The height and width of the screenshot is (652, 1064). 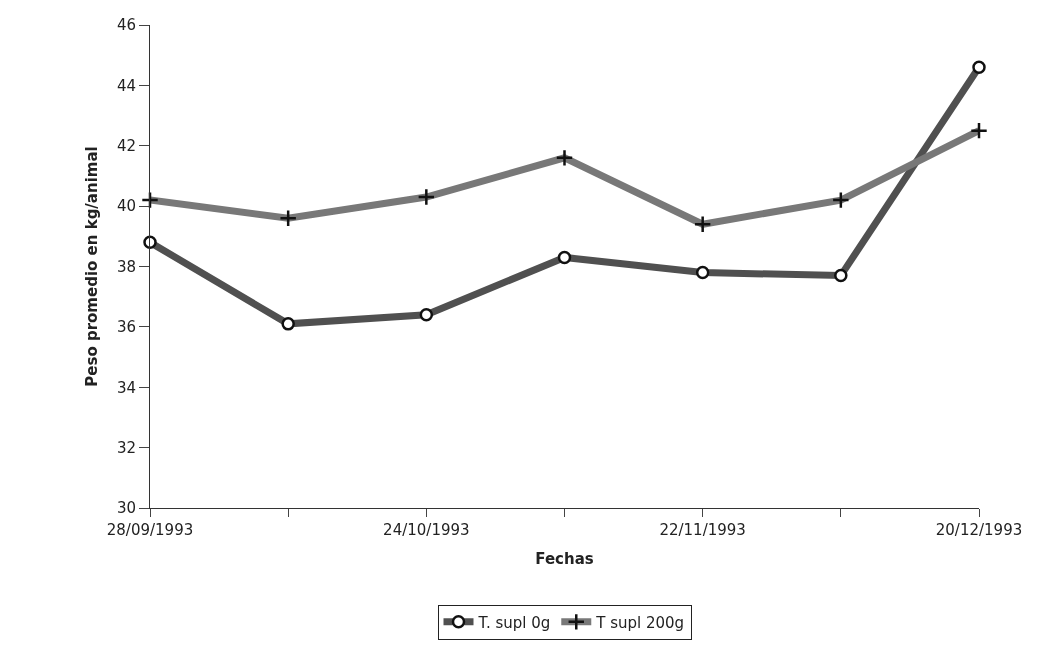 I want to click on y-tick-label: 46, so click(x=126, y=25).